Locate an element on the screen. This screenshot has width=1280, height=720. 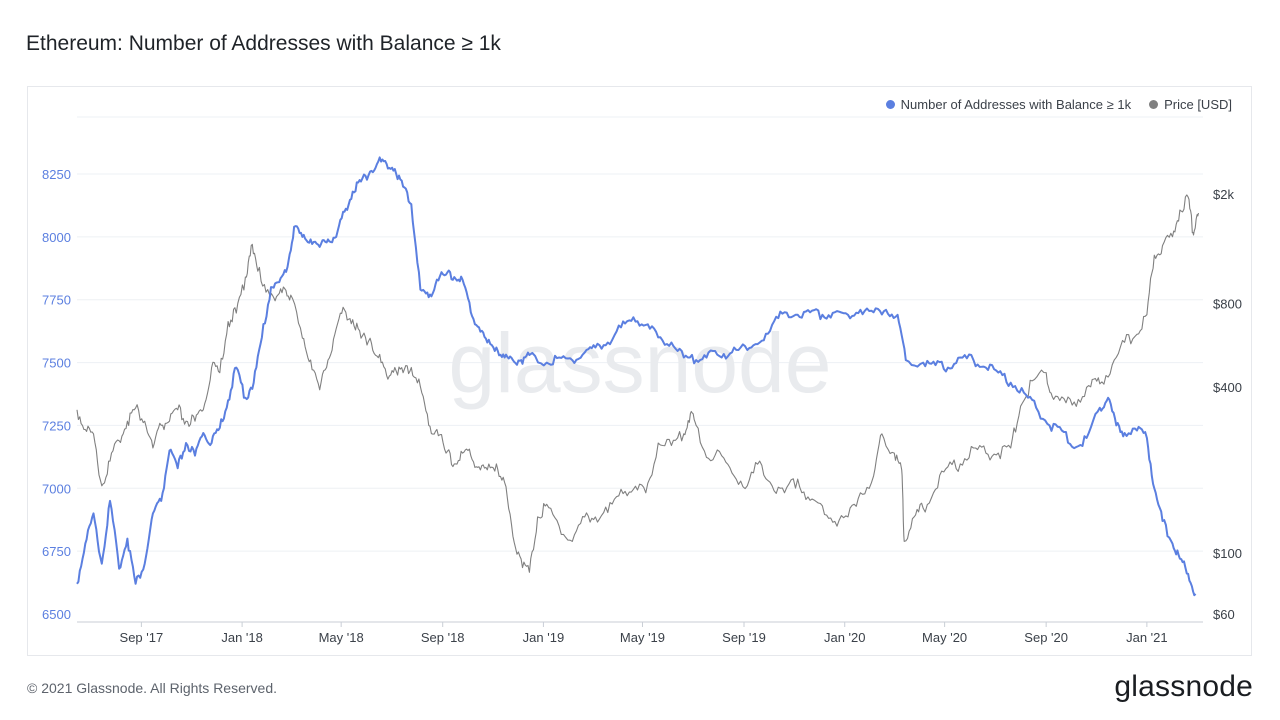
left-y-tick-label: 7500 is located at coordinates (56, 363).